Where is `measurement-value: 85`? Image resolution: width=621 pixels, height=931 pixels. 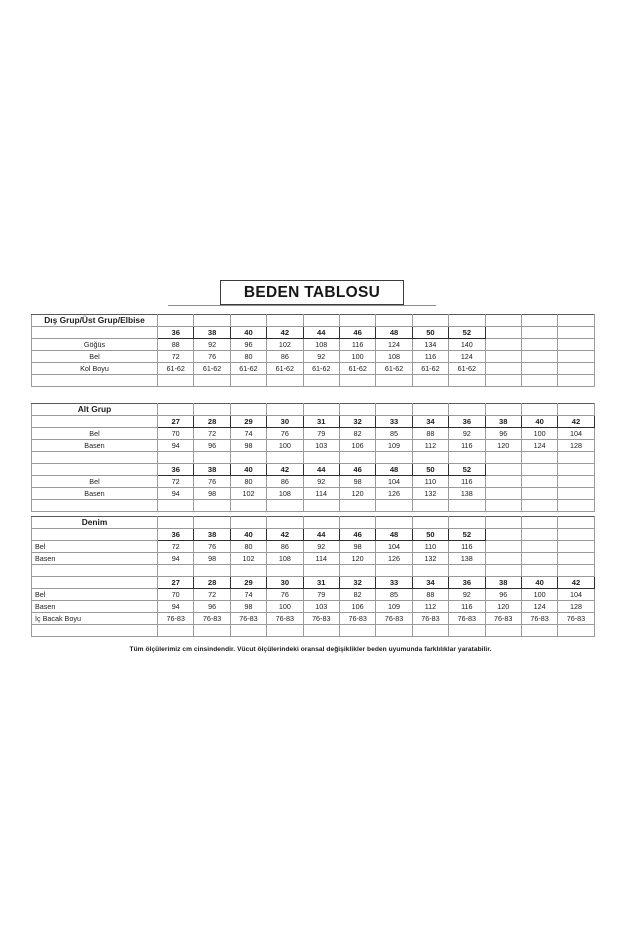
measurement-value: 85 is located at coordinates (394, 433).